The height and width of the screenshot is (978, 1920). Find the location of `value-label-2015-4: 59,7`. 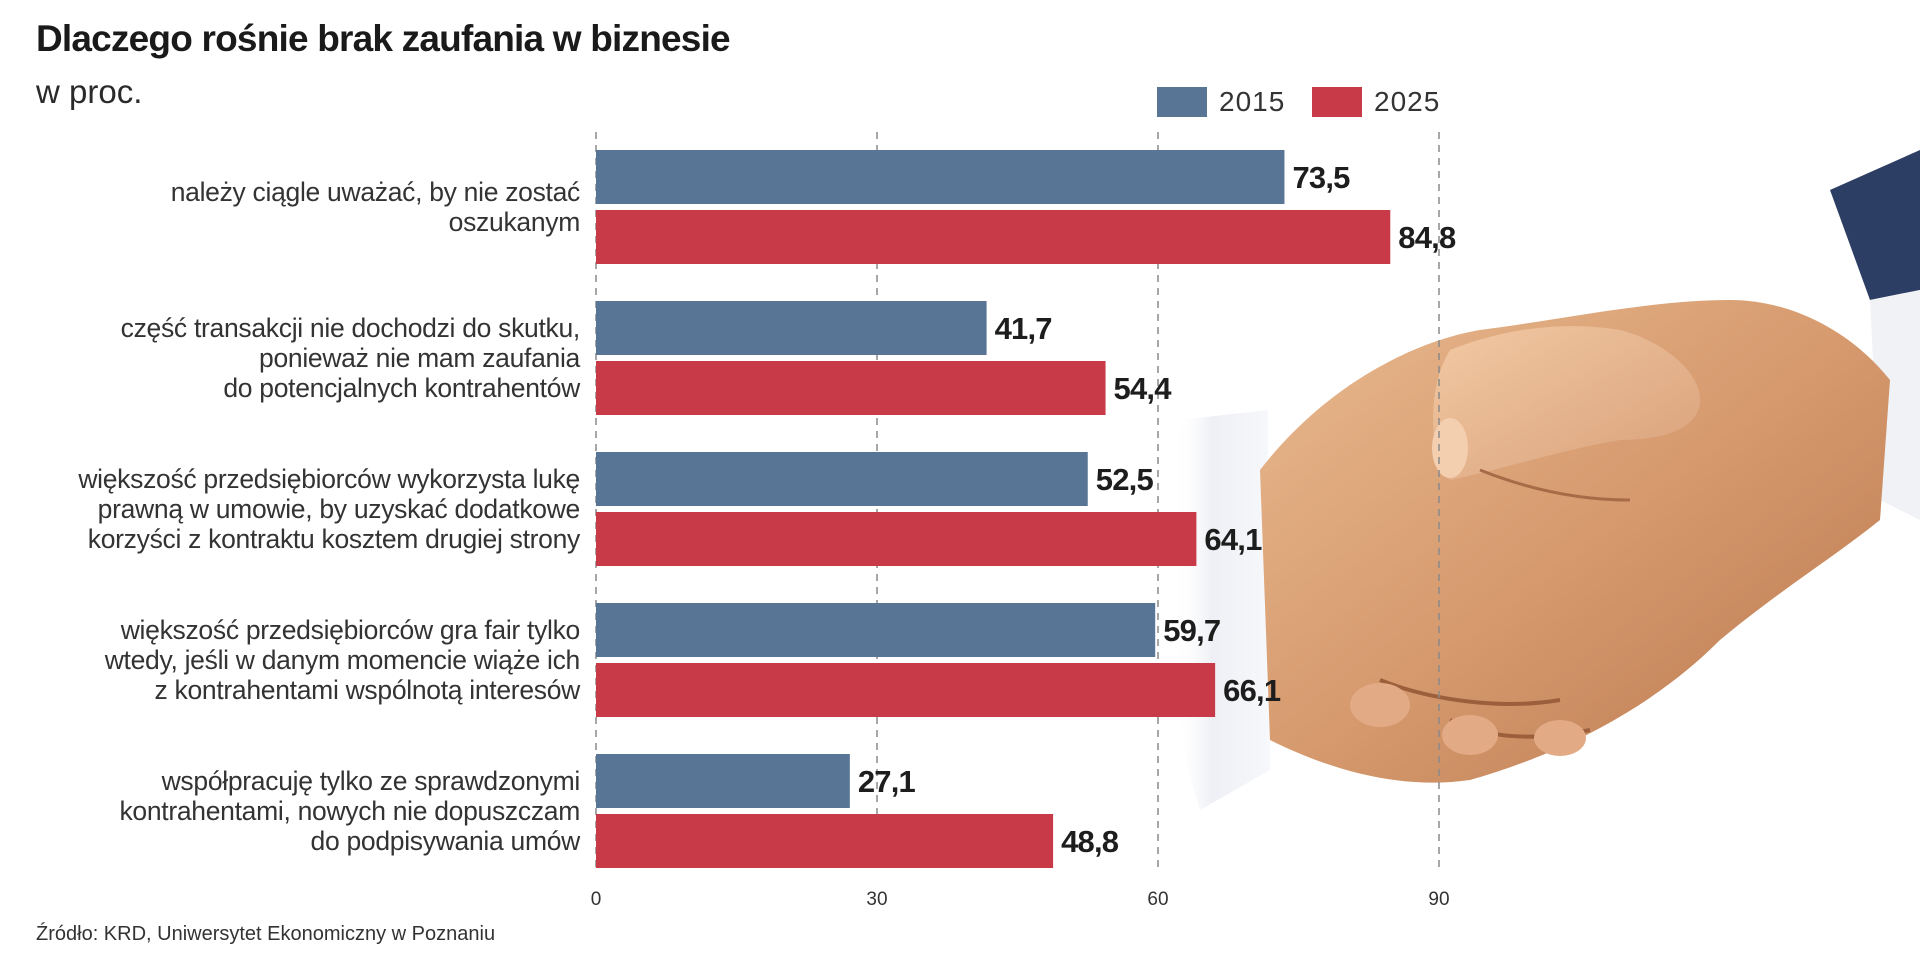

value-label-2015-4: 59,7 is located at coordinates (1191, 630).